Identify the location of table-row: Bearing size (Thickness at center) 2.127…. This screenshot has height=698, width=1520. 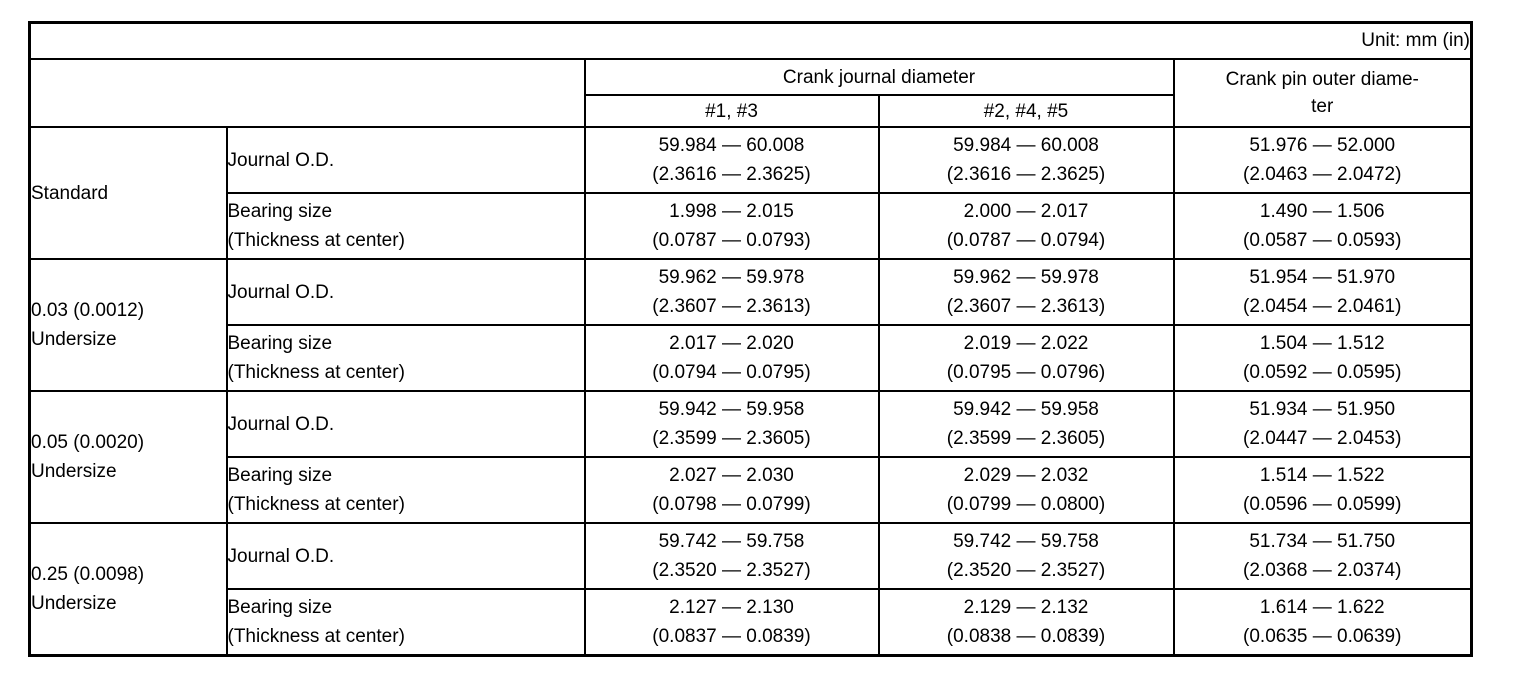
(751, 622).